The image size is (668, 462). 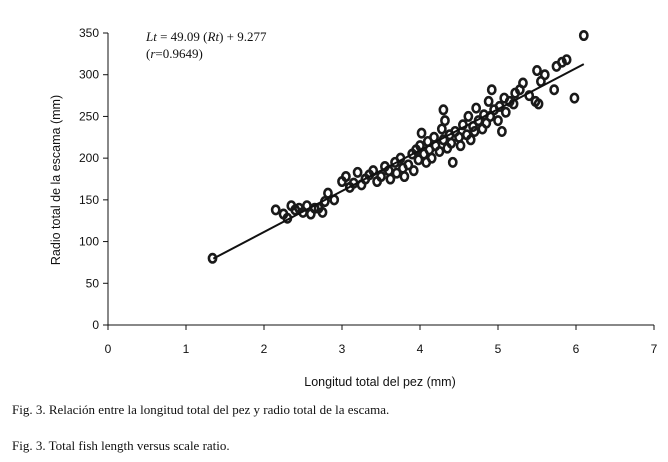 What do you see at coordinates (89, 75) in the screenshot?
I see `y-tick-label: 300` at bounding box center [89, 75].